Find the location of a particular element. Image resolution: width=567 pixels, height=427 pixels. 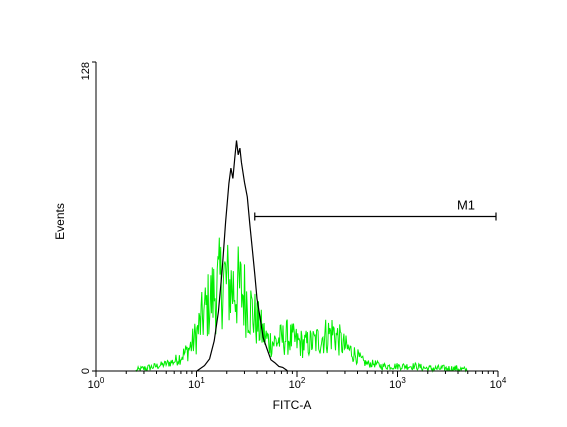

x-tick-label: 10³ is located at coordinates (397, 383).